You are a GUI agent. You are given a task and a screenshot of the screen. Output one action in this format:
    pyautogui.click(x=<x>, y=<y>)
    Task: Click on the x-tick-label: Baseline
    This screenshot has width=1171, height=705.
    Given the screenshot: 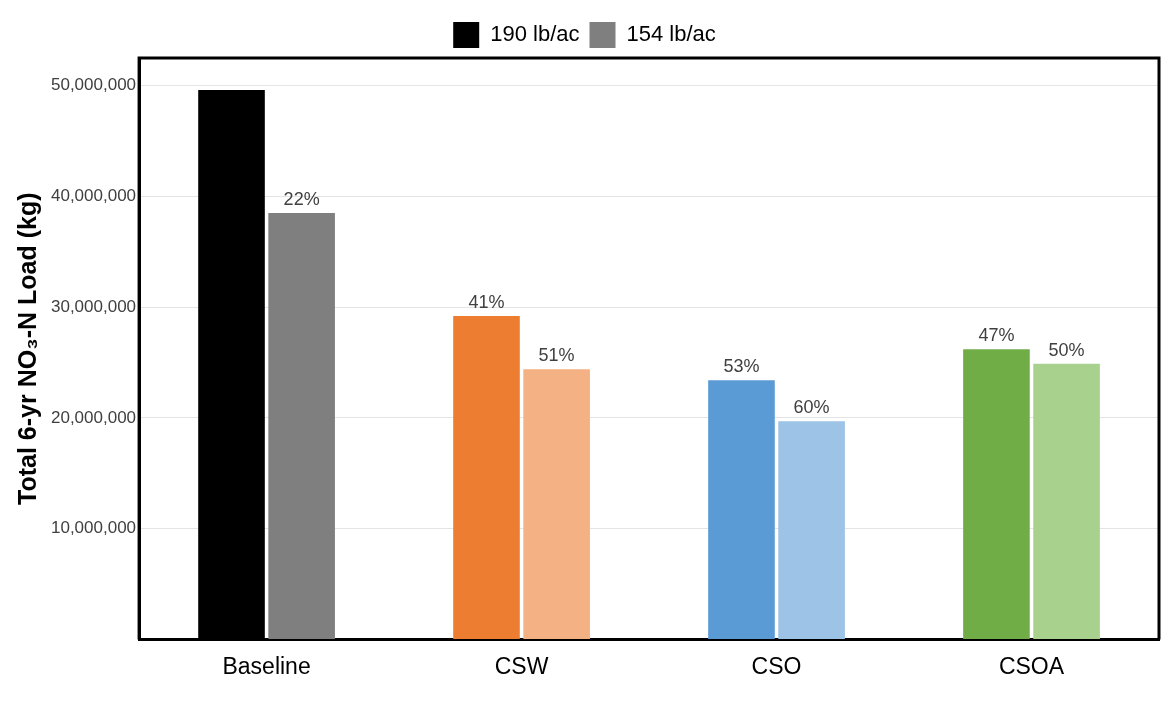 What is the action you would take?
    pyautogui.click(x=266, y=665)
    